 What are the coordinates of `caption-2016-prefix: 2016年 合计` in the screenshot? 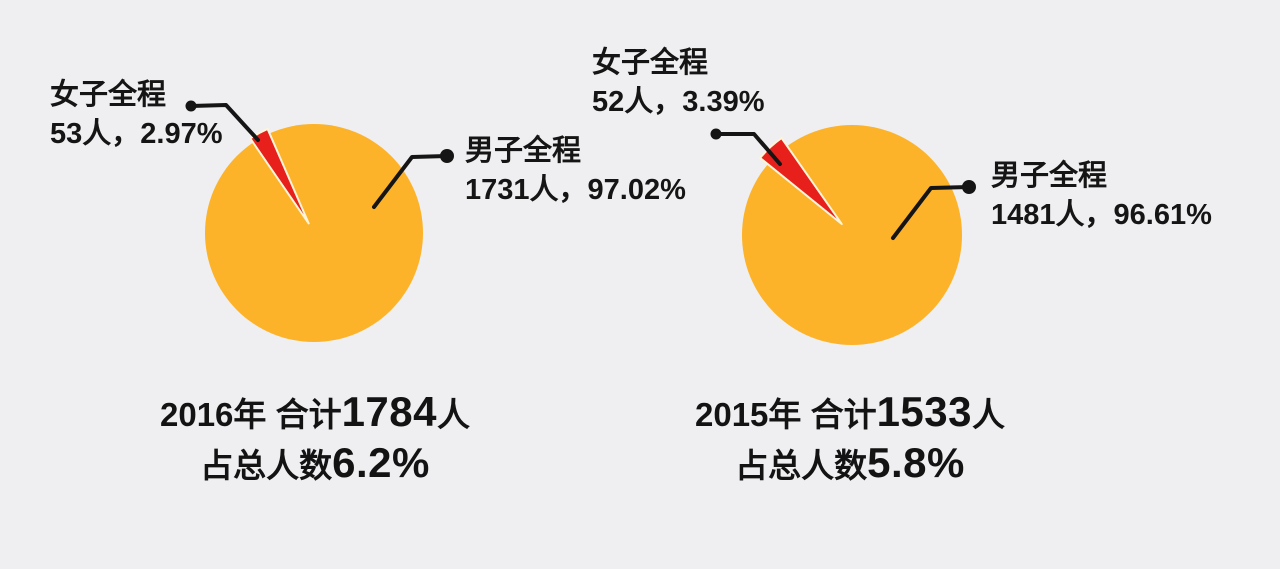 It's located at (250, 414).